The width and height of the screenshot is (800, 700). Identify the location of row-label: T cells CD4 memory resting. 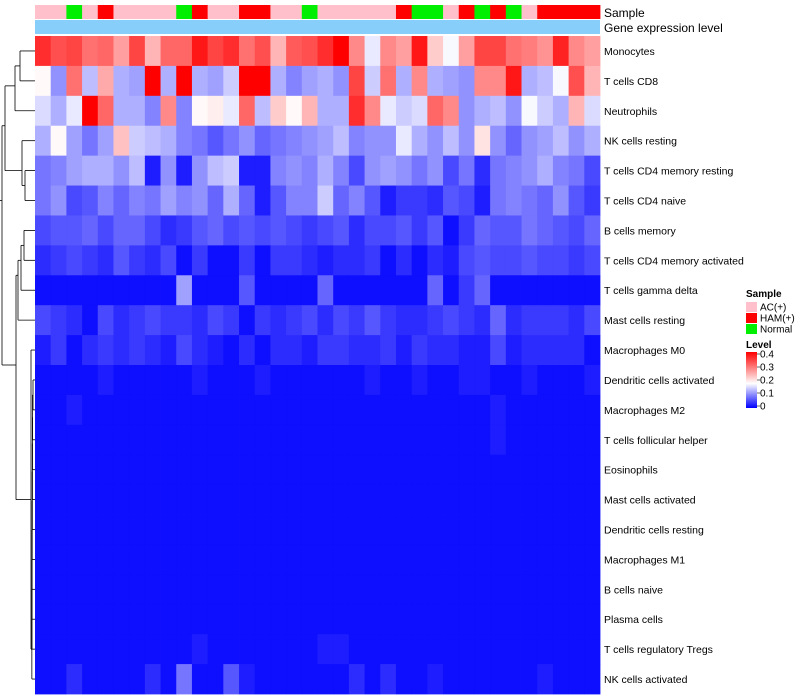
(668, 172).